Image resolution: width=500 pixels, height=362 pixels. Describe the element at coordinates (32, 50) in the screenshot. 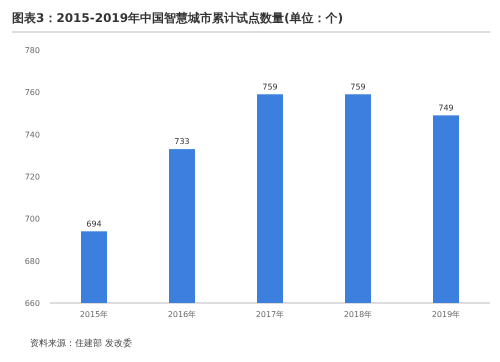

I see `y-tick-label: 780` at that location.